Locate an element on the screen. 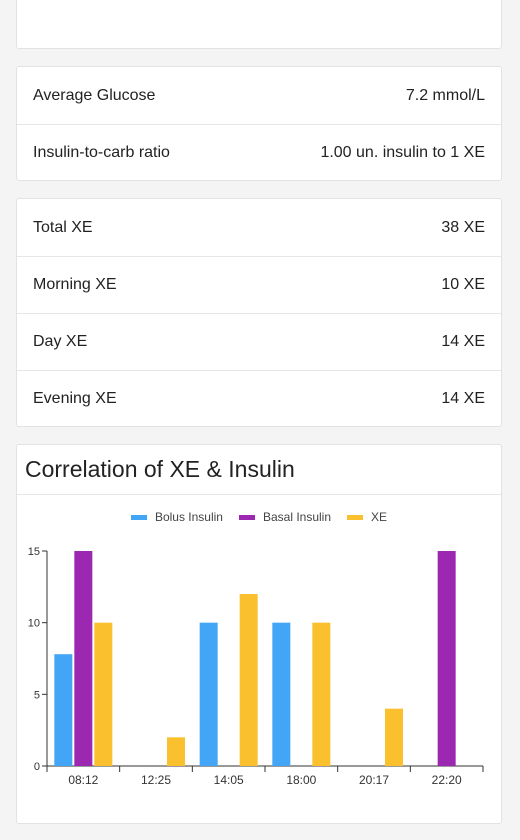  legend-label: Bolus Insulin is located at coordinates (188, 517).